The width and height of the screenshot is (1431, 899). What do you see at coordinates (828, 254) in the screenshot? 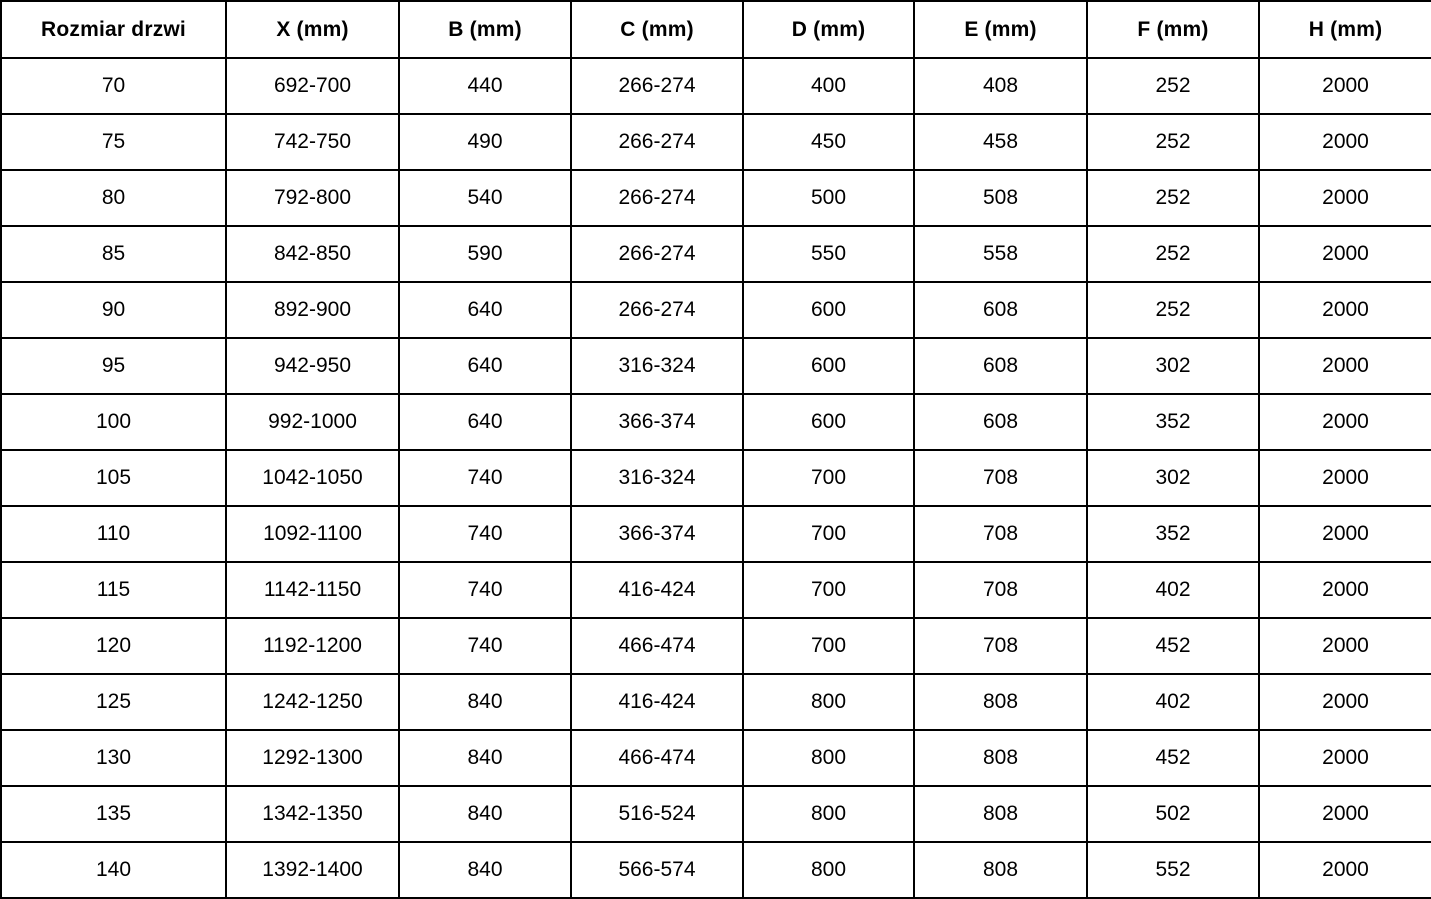
I see `table-cell: 550` at bounding box center [828, 254].